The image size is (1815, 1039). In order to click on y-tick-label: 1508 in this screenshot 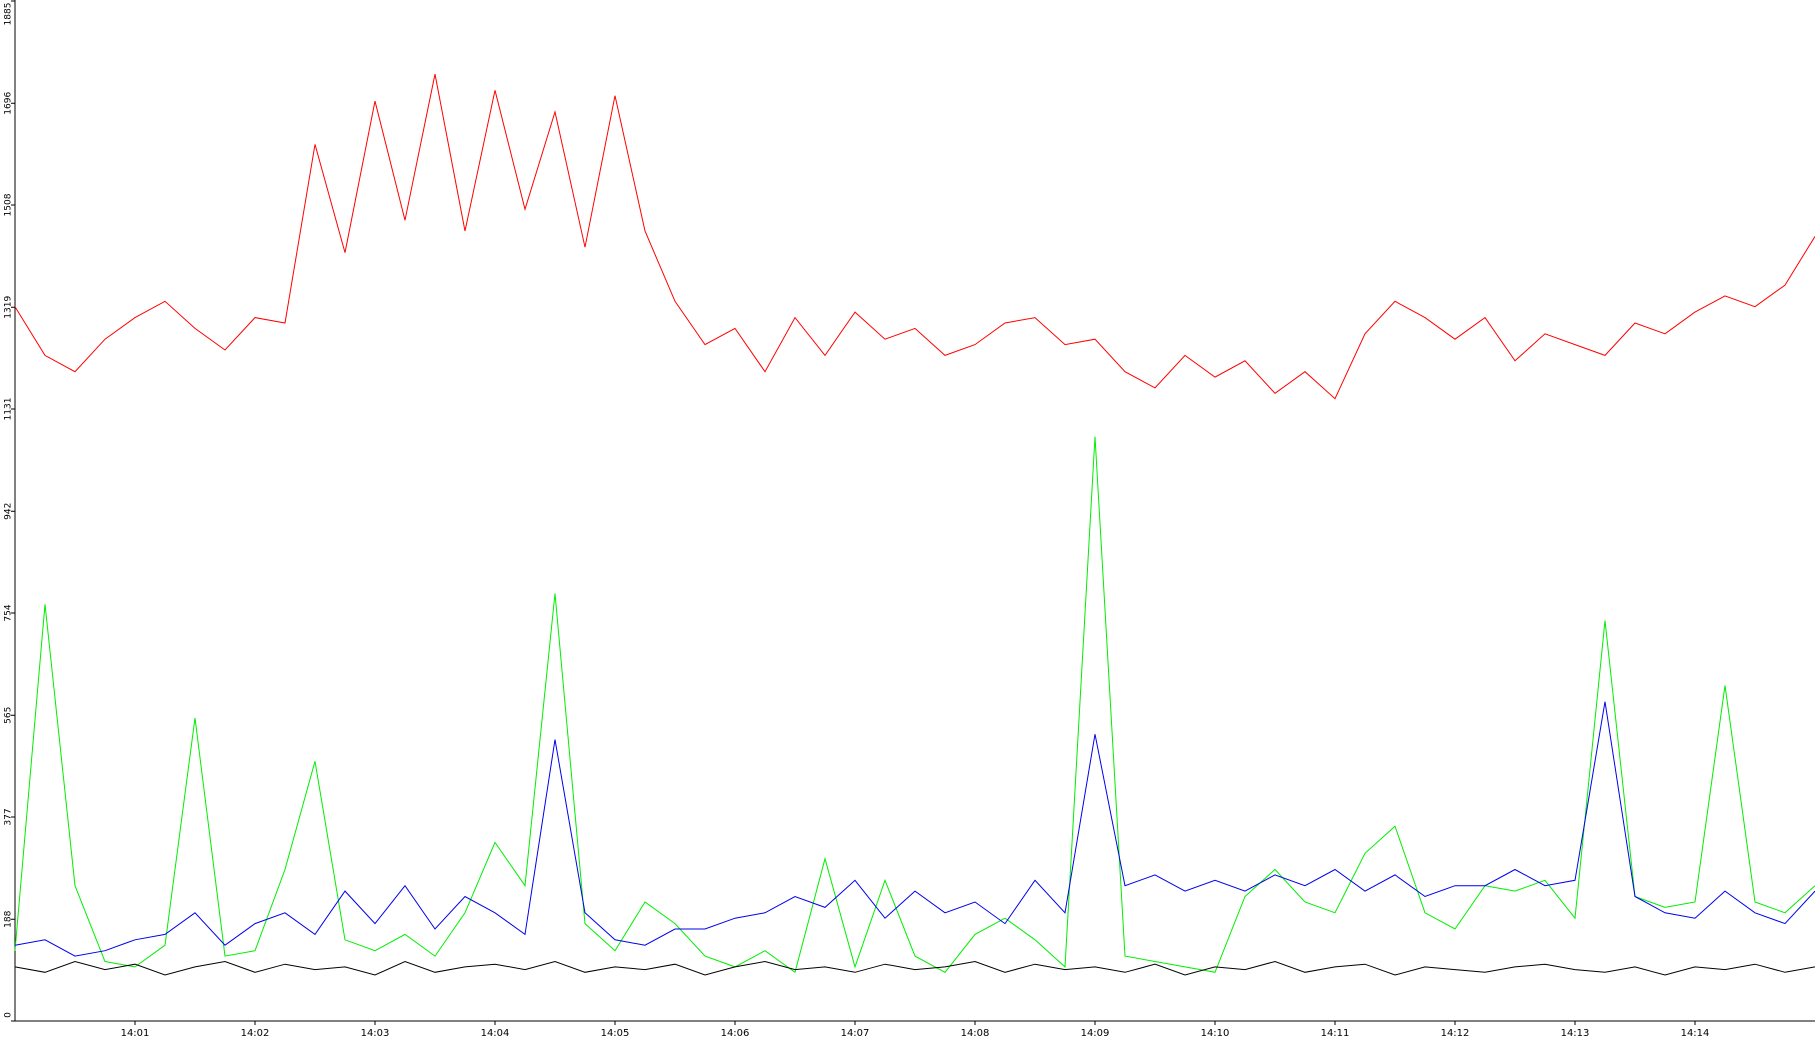, I will do `click(9, 204)`.